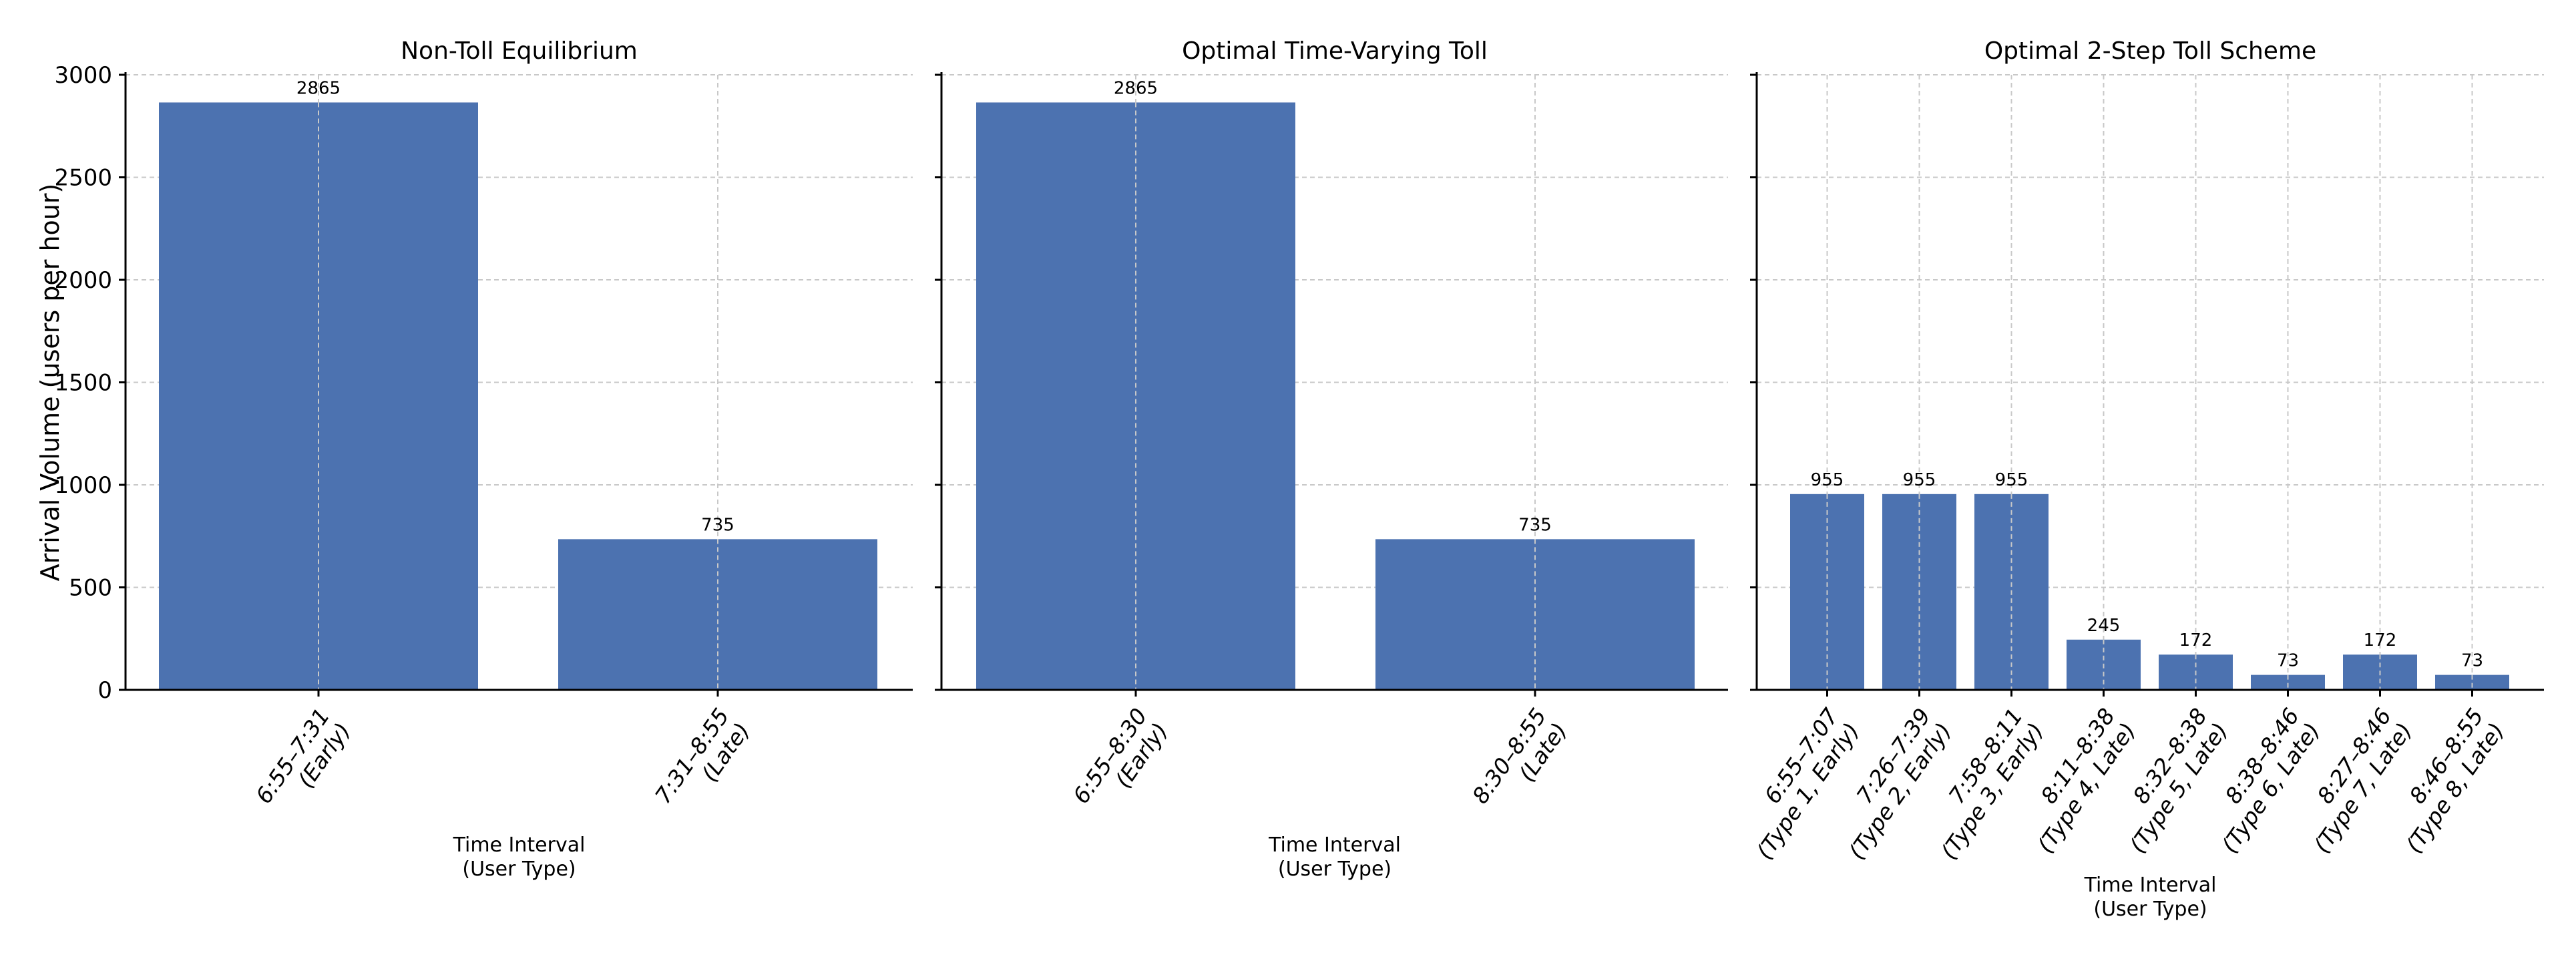 This screenshot has height=955, width=2576. What do you see at coordinates (83, 485) in the screenshot?
I see `y-tick-label: 1000` at bounding box center [83, 485].